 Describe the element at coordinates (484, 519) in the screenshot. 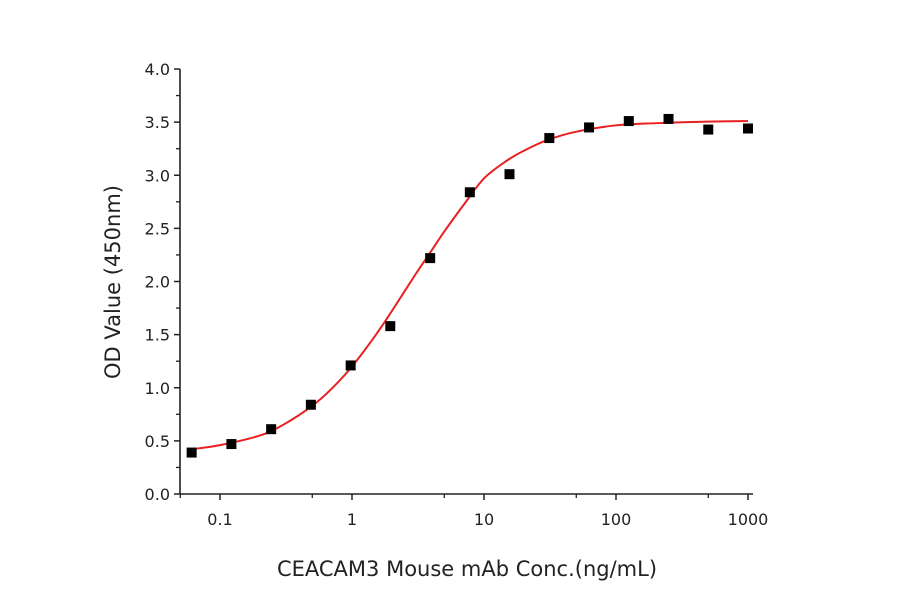

I see `x-tick-label: 10` at that location.